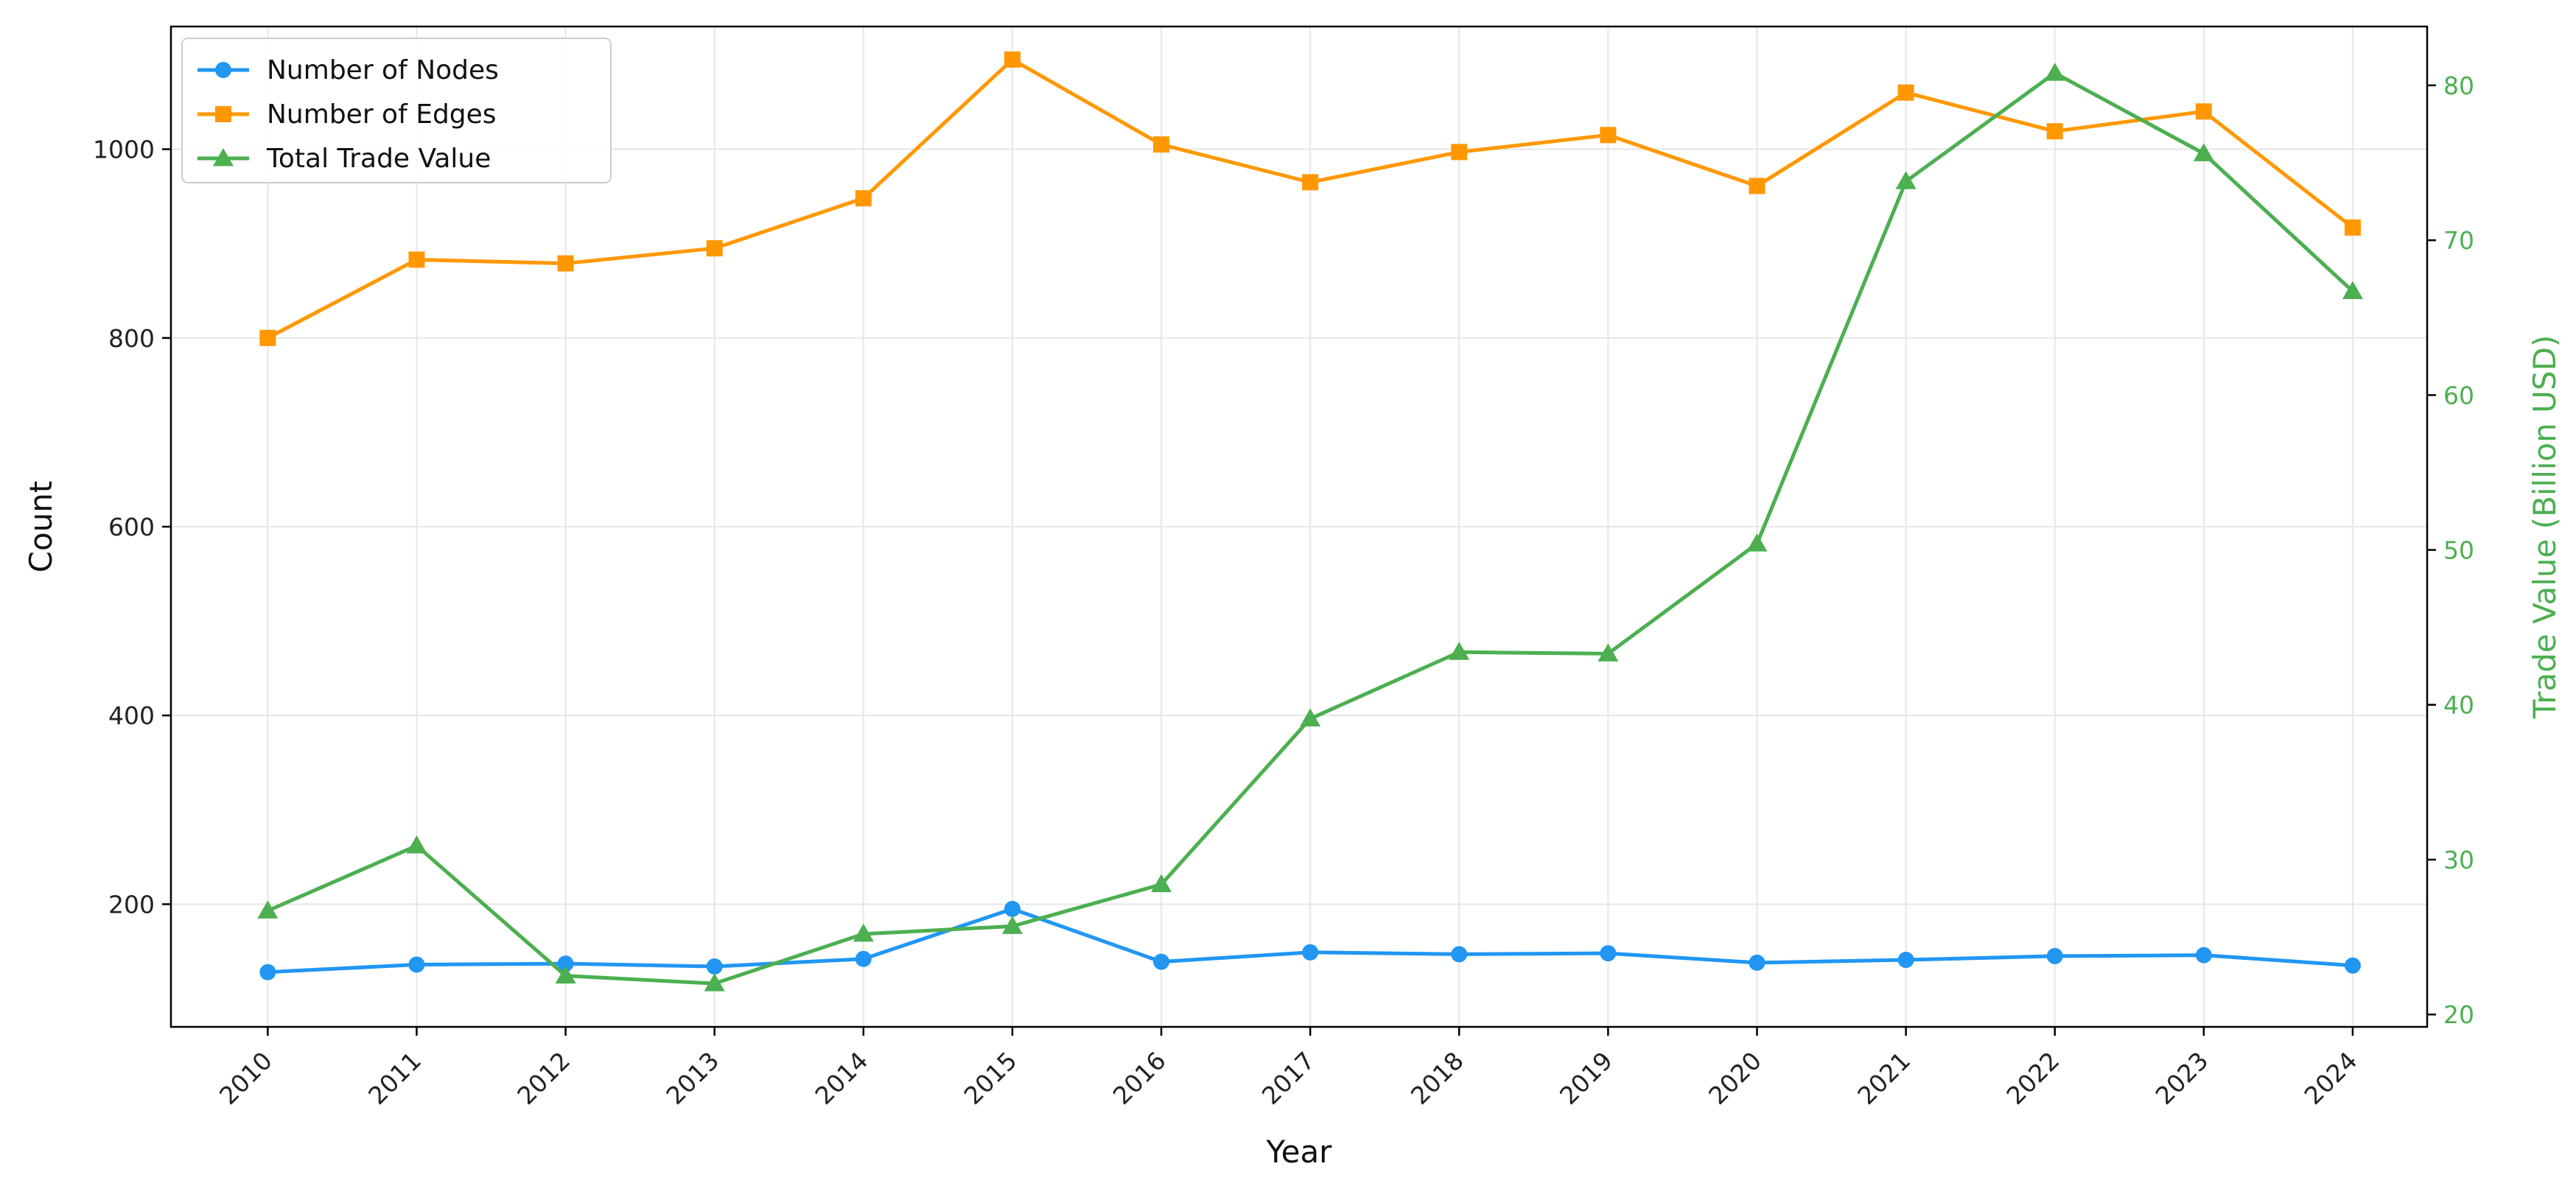 The height and width of the screenshot is (1186, 2576). What do you see at coordinates (41, 527) in the screenshot?
I see `y-axis-label: Count` at bounding box center [41, 527].